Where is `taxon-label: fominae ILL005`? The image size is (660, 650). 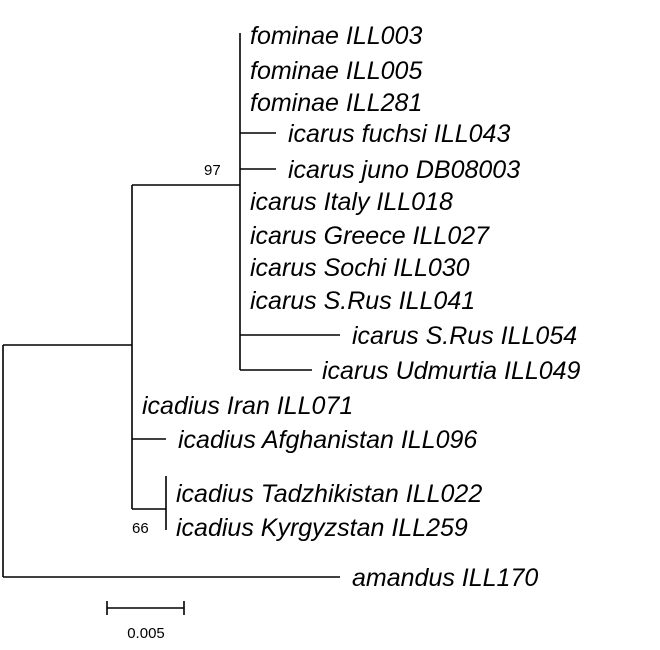 taxon-label: fominae ILL005 is located at coordinates (336, 71).